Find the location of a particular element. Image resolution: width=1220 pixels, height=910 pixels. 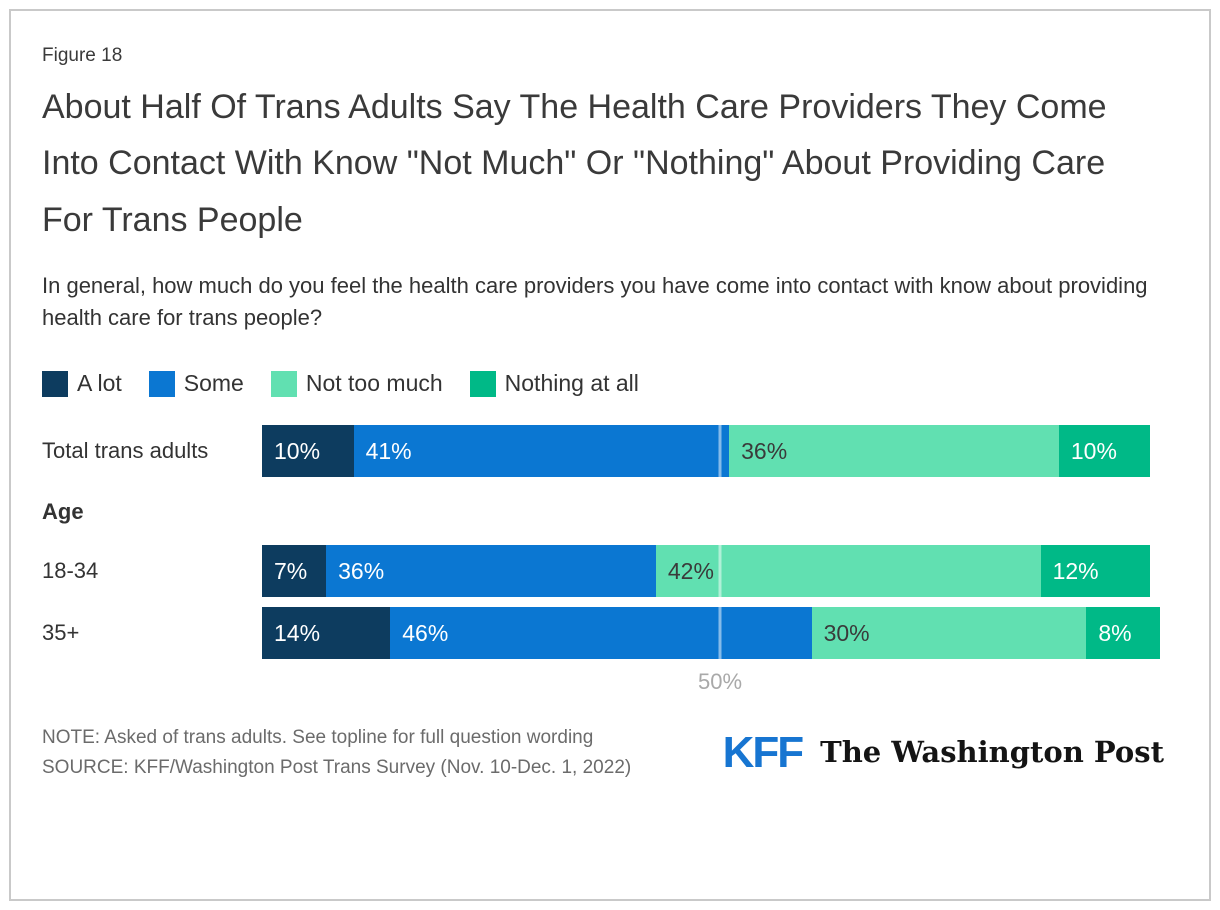

bar-segment: 7% is located at coordinates (294, 571).